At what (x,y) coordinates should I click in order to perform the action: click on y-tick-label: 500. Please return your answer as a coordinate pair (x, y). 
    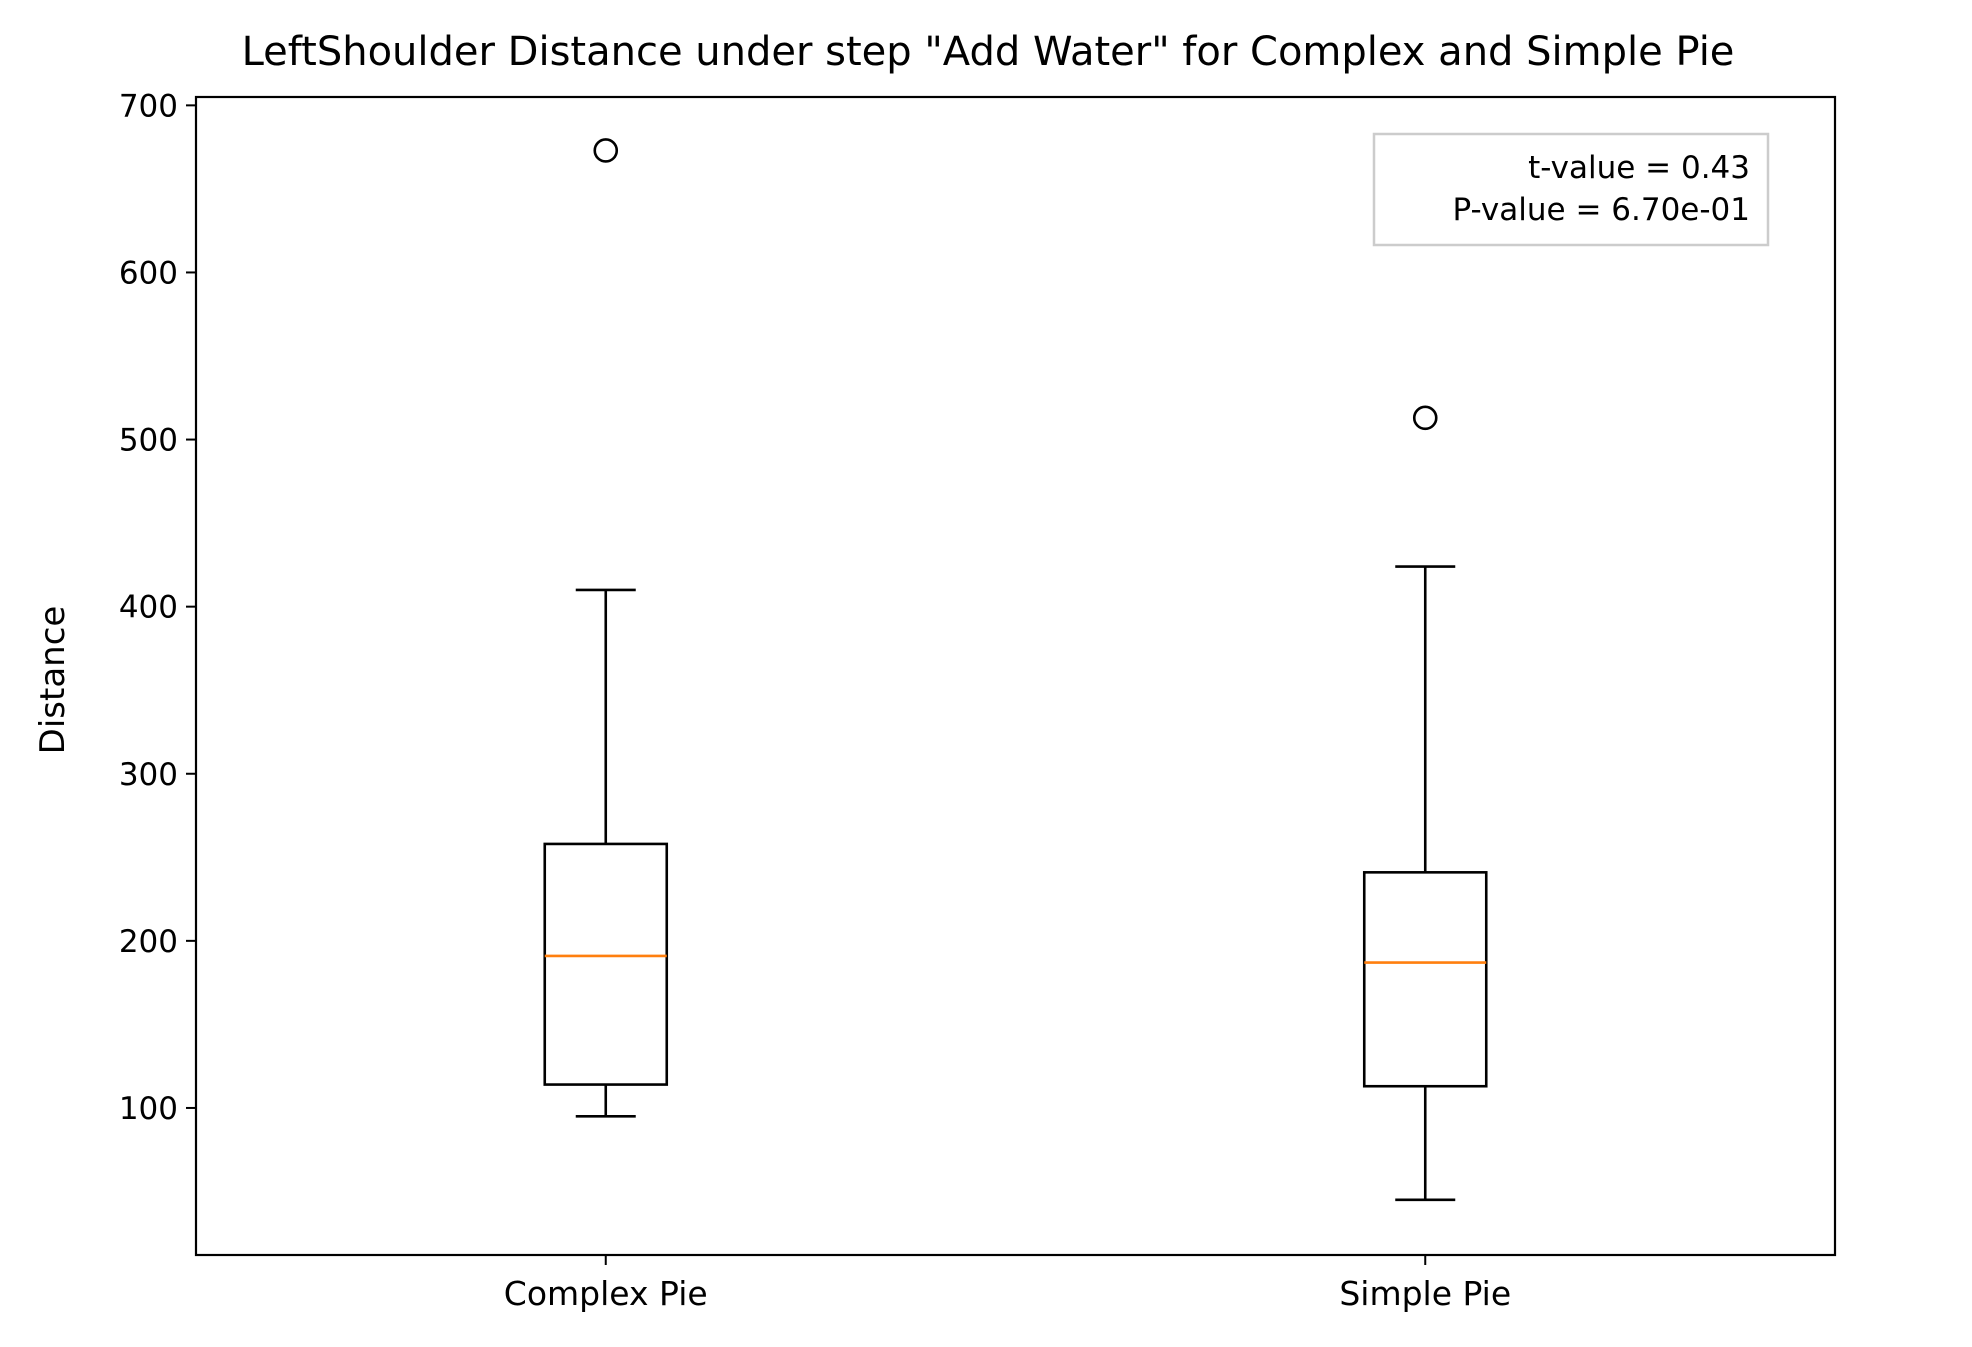
    Looking at the image, I should click on (148, 441).